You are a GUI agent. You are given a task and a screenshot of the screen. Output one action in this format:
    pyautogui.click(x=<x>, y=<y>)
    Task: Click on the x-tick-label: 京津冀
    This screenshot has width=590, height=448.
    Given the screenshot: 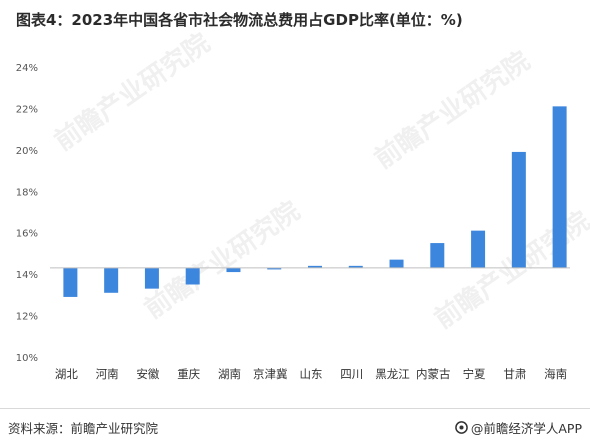 What is the action you would take?
    pyautogui.click(x=270, y=374)
    